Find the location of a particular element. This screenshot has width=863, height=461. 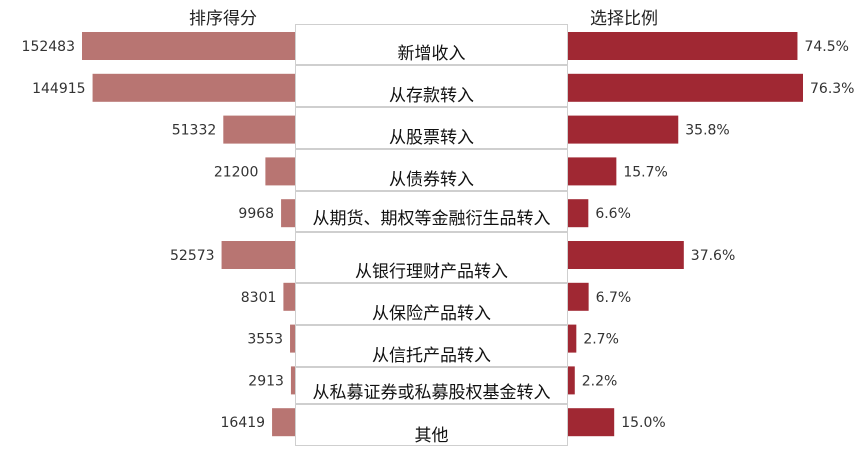

ratio-label: 35.8% is located at coordinates (707, 131).